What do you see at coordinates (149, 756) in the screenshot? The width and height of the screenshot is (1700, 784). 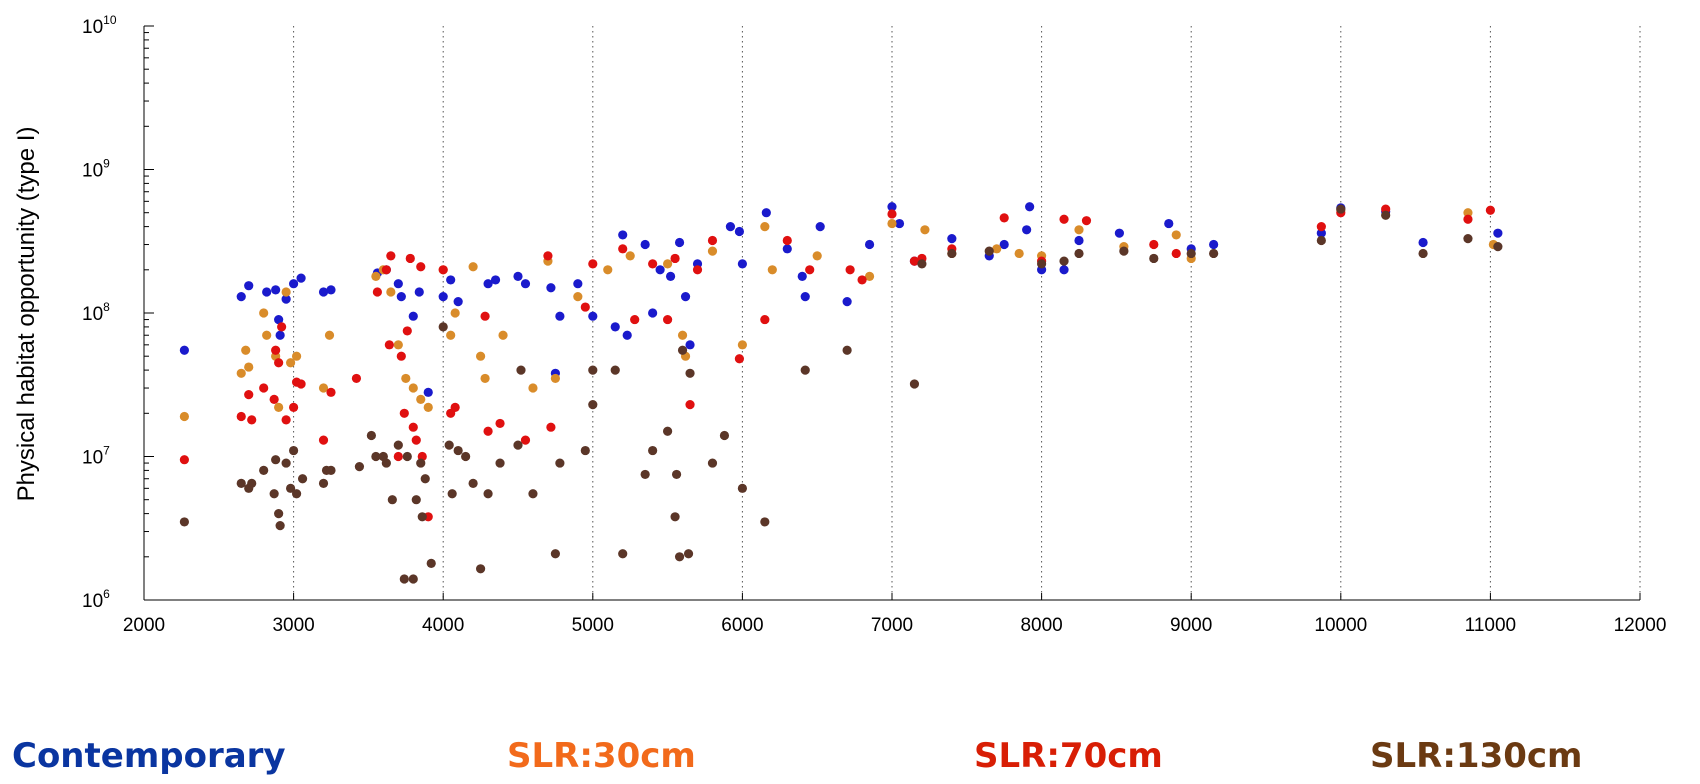 I see `legend-contemporary: Contemporary` at bounding box center [149, 756].